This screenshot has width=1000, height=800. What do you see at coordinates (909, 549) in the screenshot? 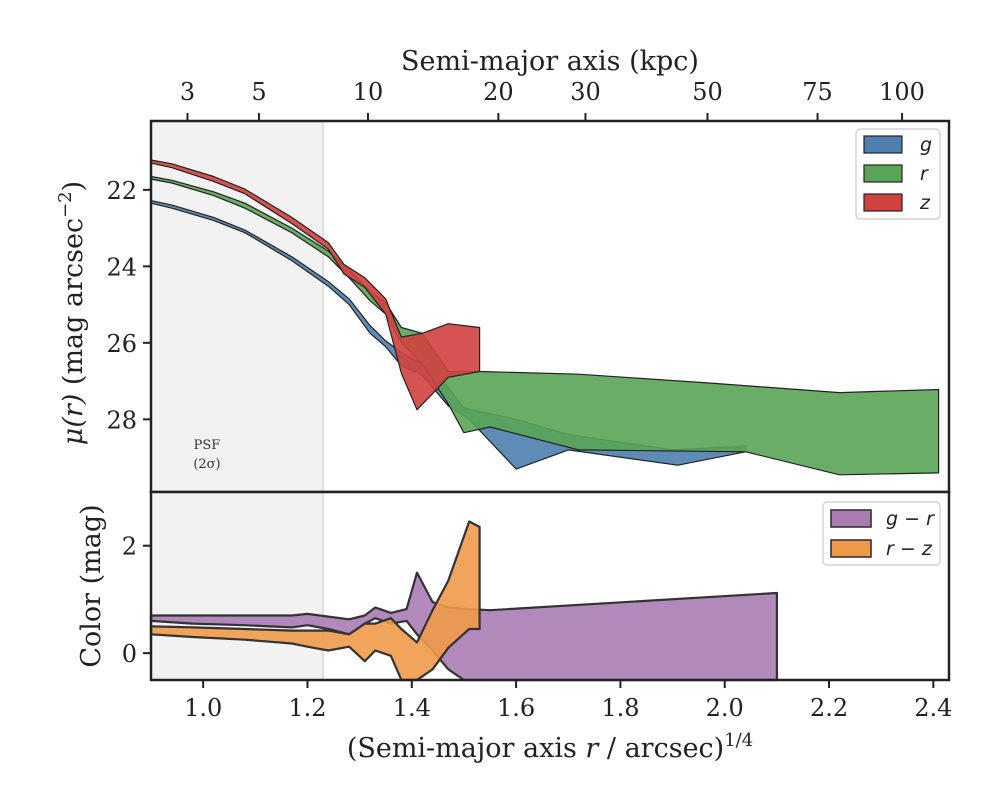
I see `legend-label-r-minus-z: r − z` at bounding box center [909, 549].